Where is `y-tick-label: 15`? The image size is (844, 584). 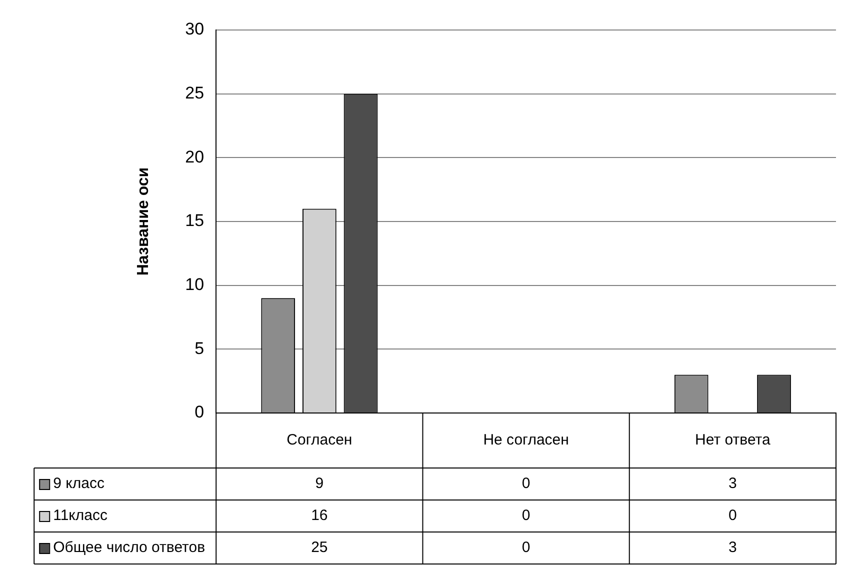
y-tick-label: 15 is located at coordinates (194, 220).